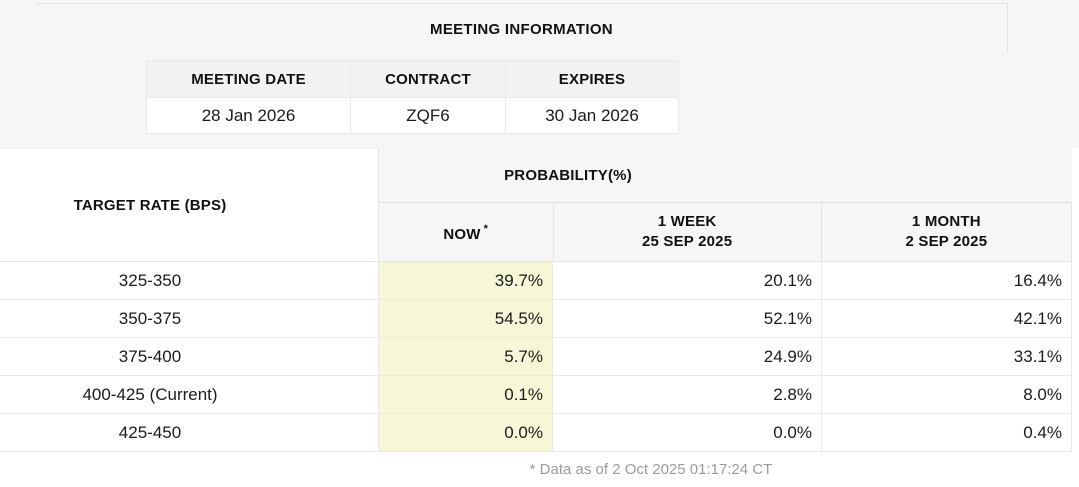  I want to click on probability-cell-1month: 33.1%, so click(946, 356).